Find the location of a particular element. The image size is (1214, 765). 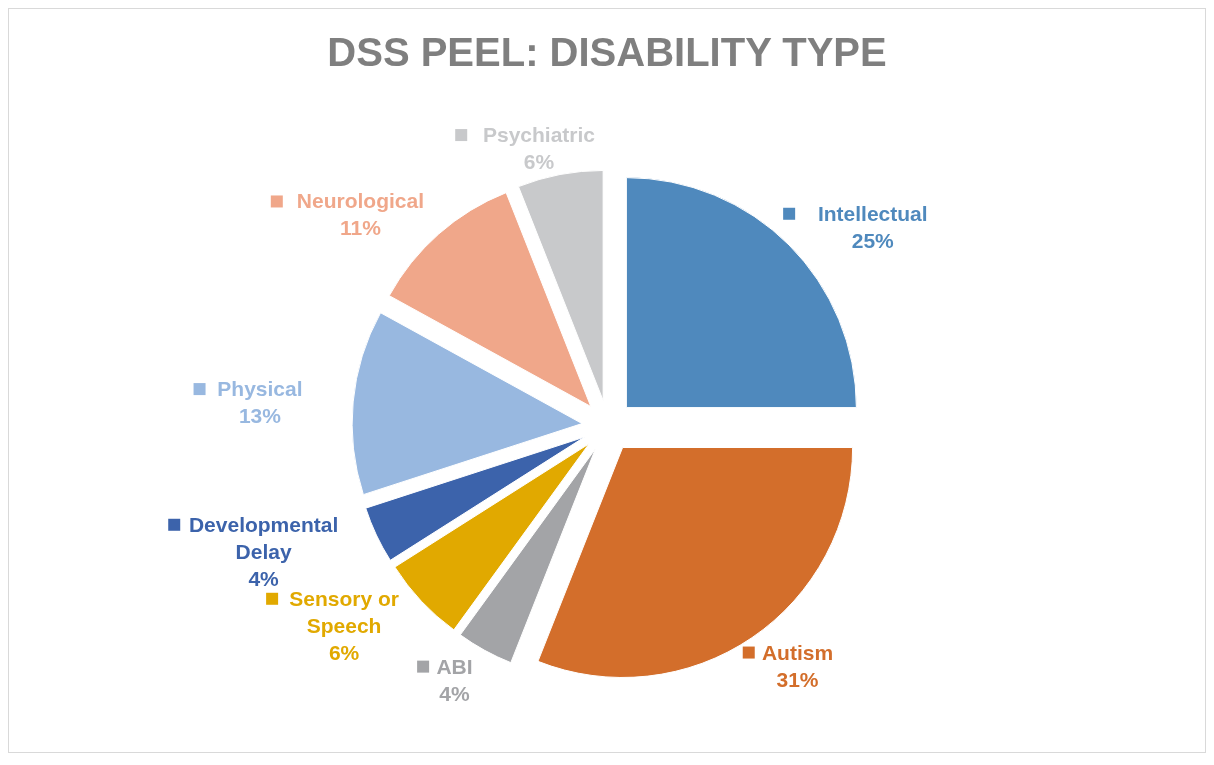

legend-label: Intellectual is located at coordinates (872, 213).